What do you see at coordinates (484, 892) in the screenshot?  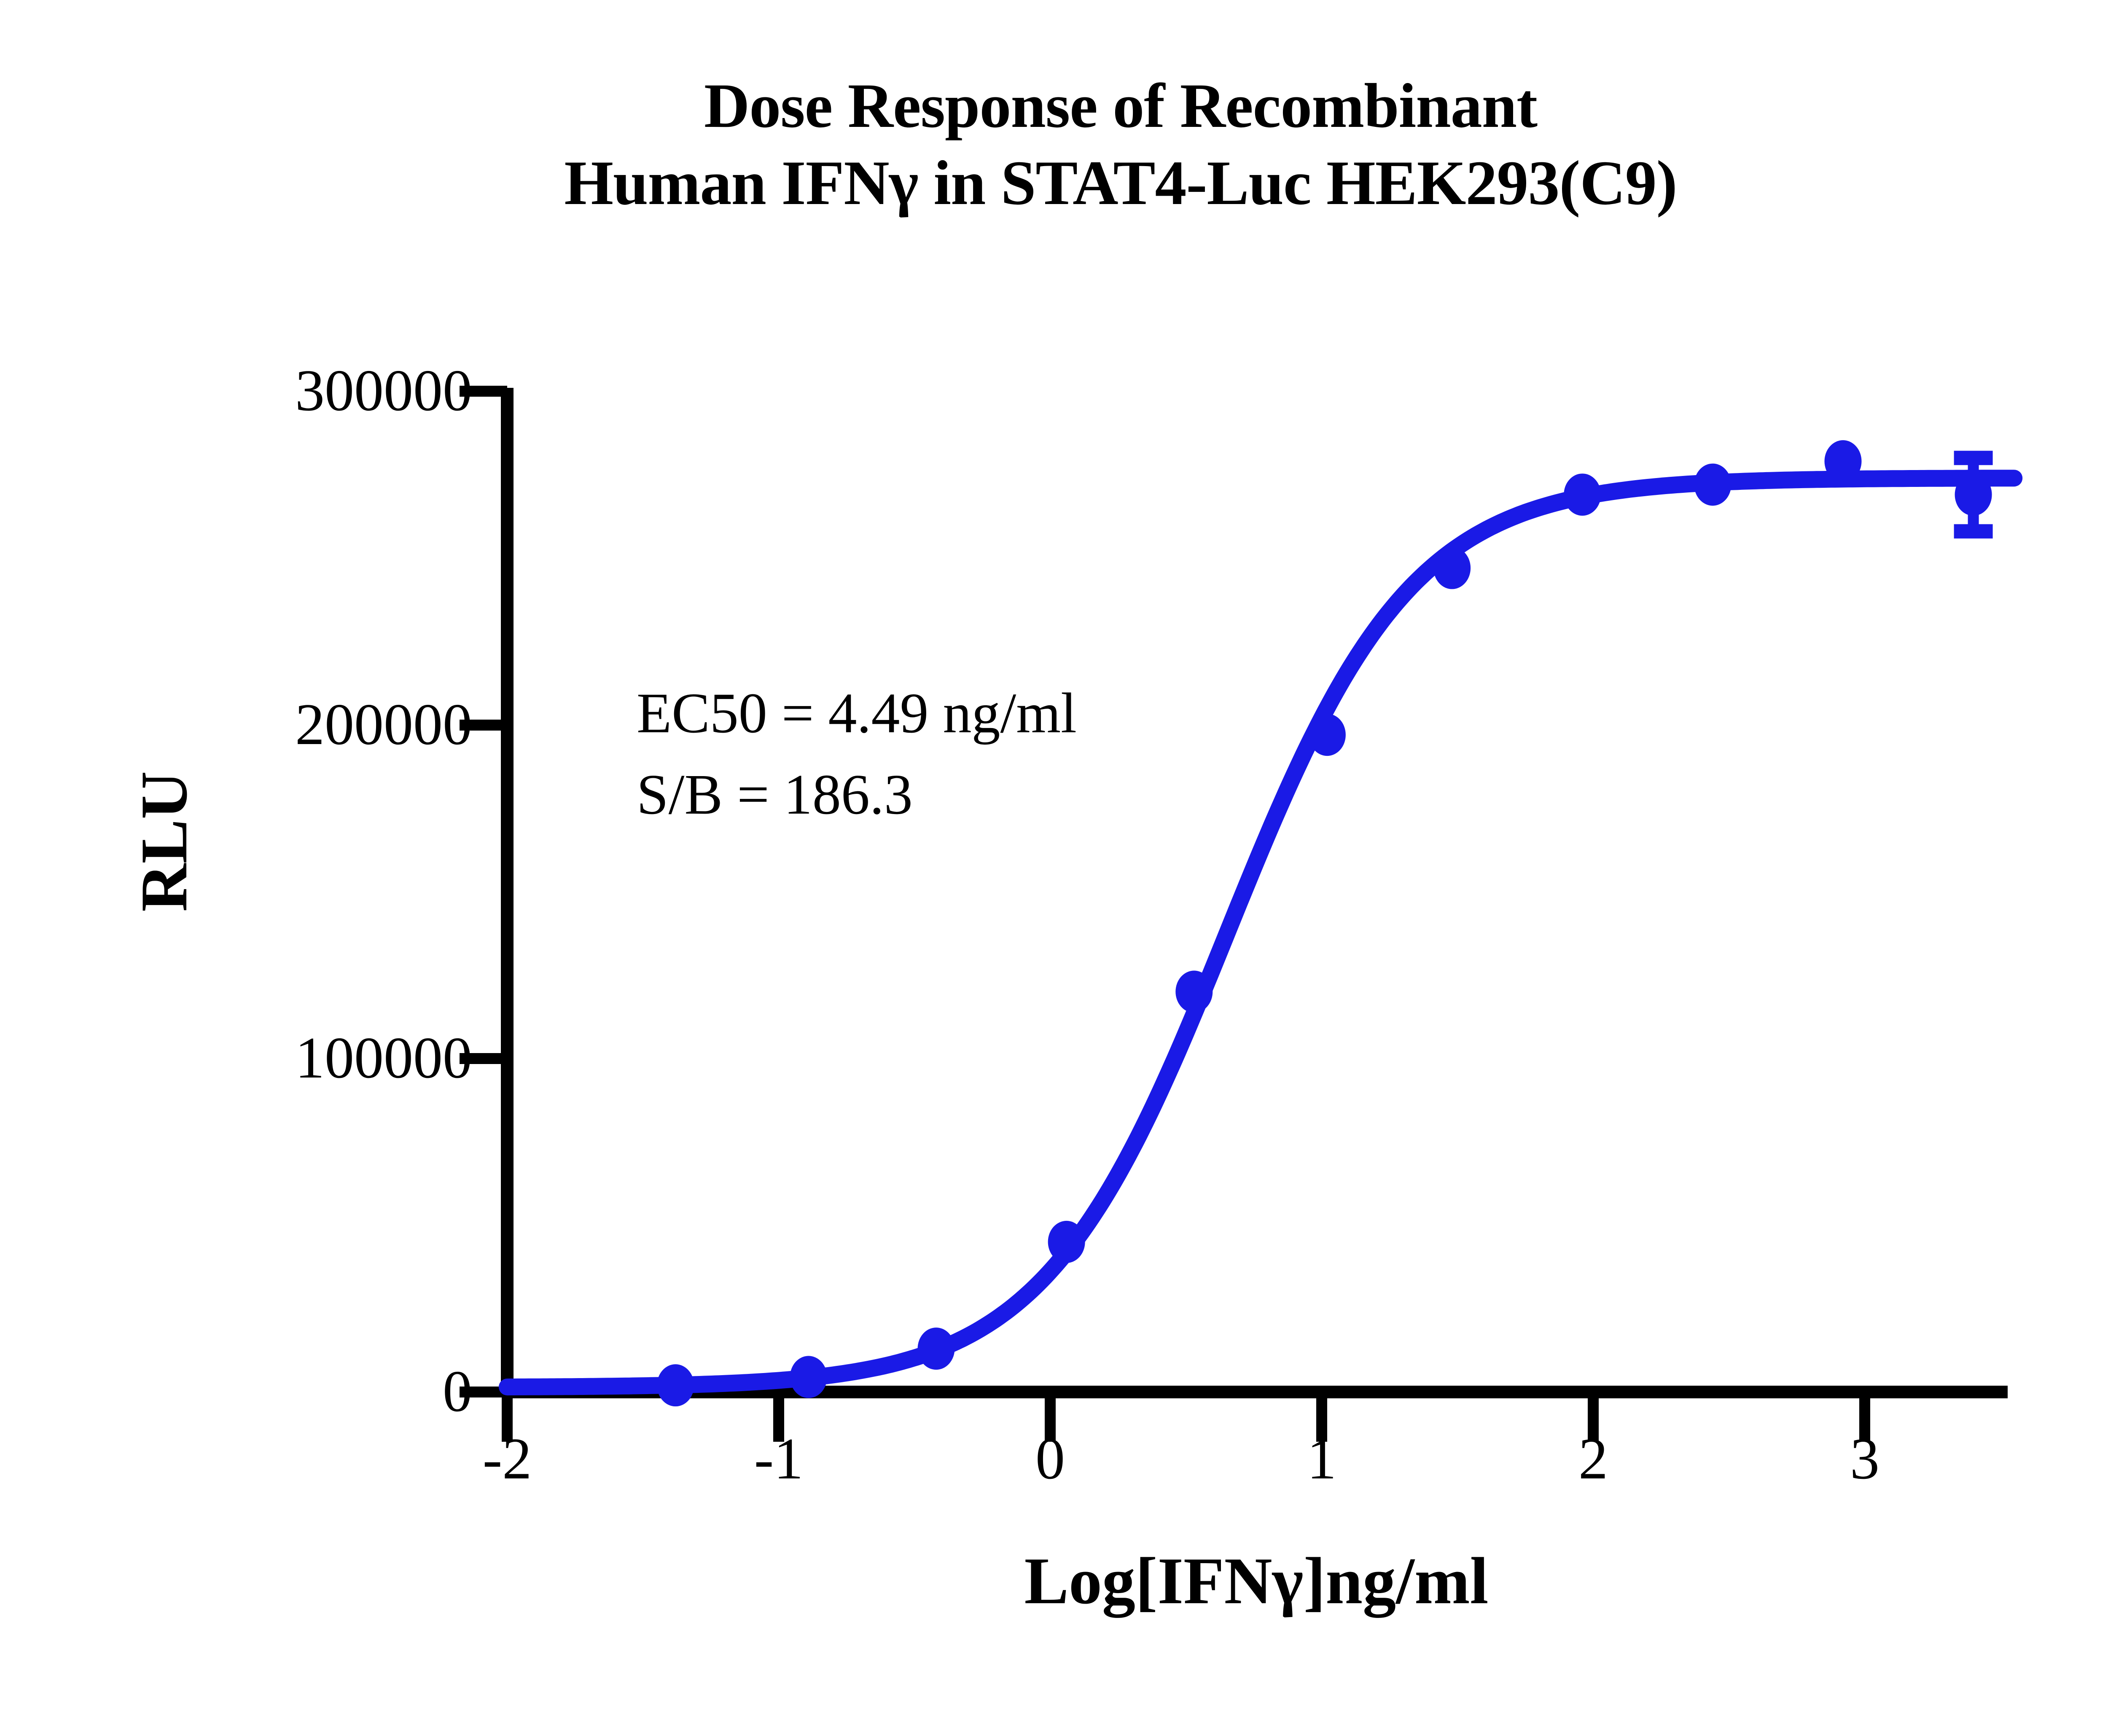 I see `y-tick-marks` at bounding box center [484, 892].